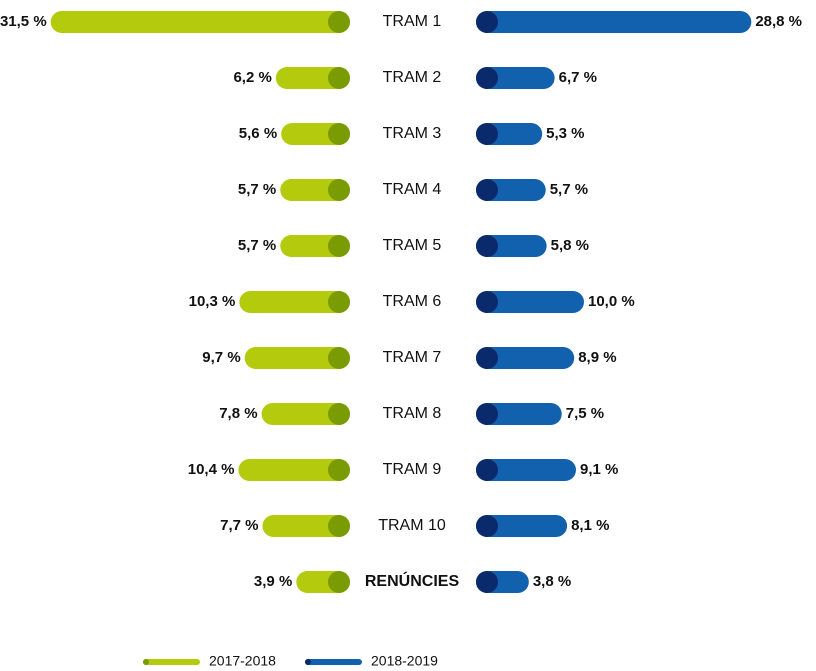  What do you see at coordinates (258, 133) in the screenshot?
I see `value-label: 5,6 %` at bounding box center [258, 133].